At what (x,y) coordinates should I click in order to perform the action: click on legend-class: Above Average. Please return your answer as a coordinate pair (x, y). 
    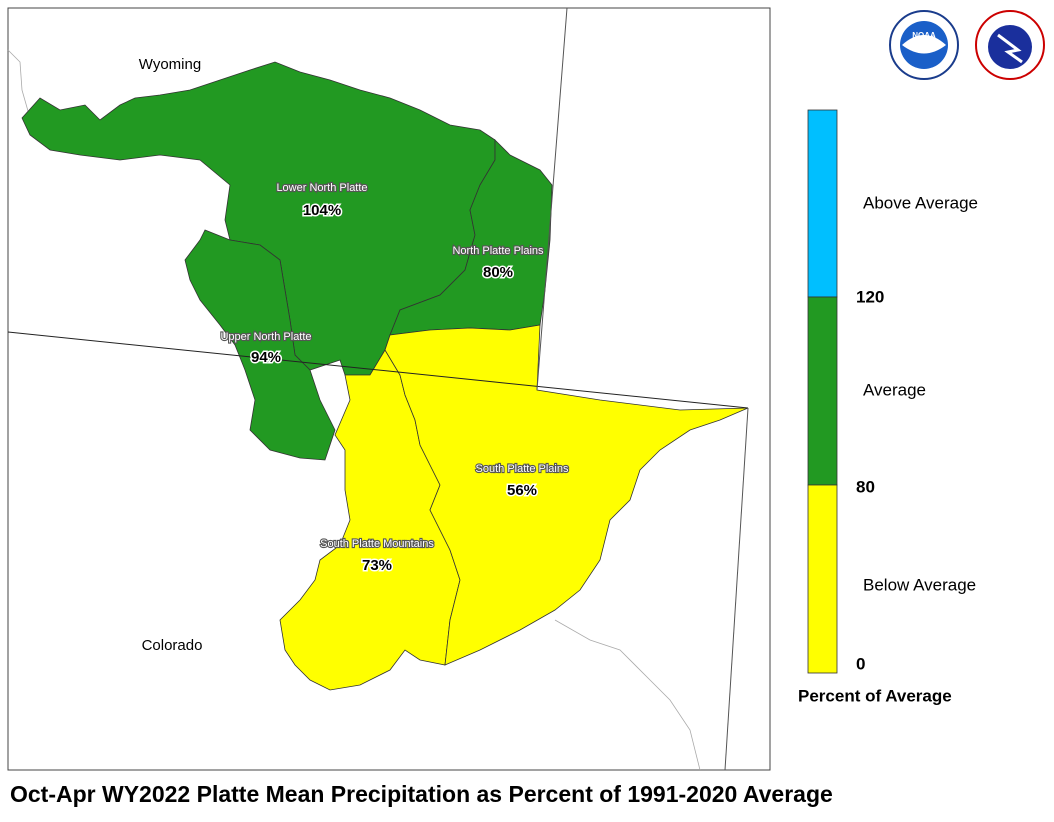
    Looking at the image, I should click on (920, 202).